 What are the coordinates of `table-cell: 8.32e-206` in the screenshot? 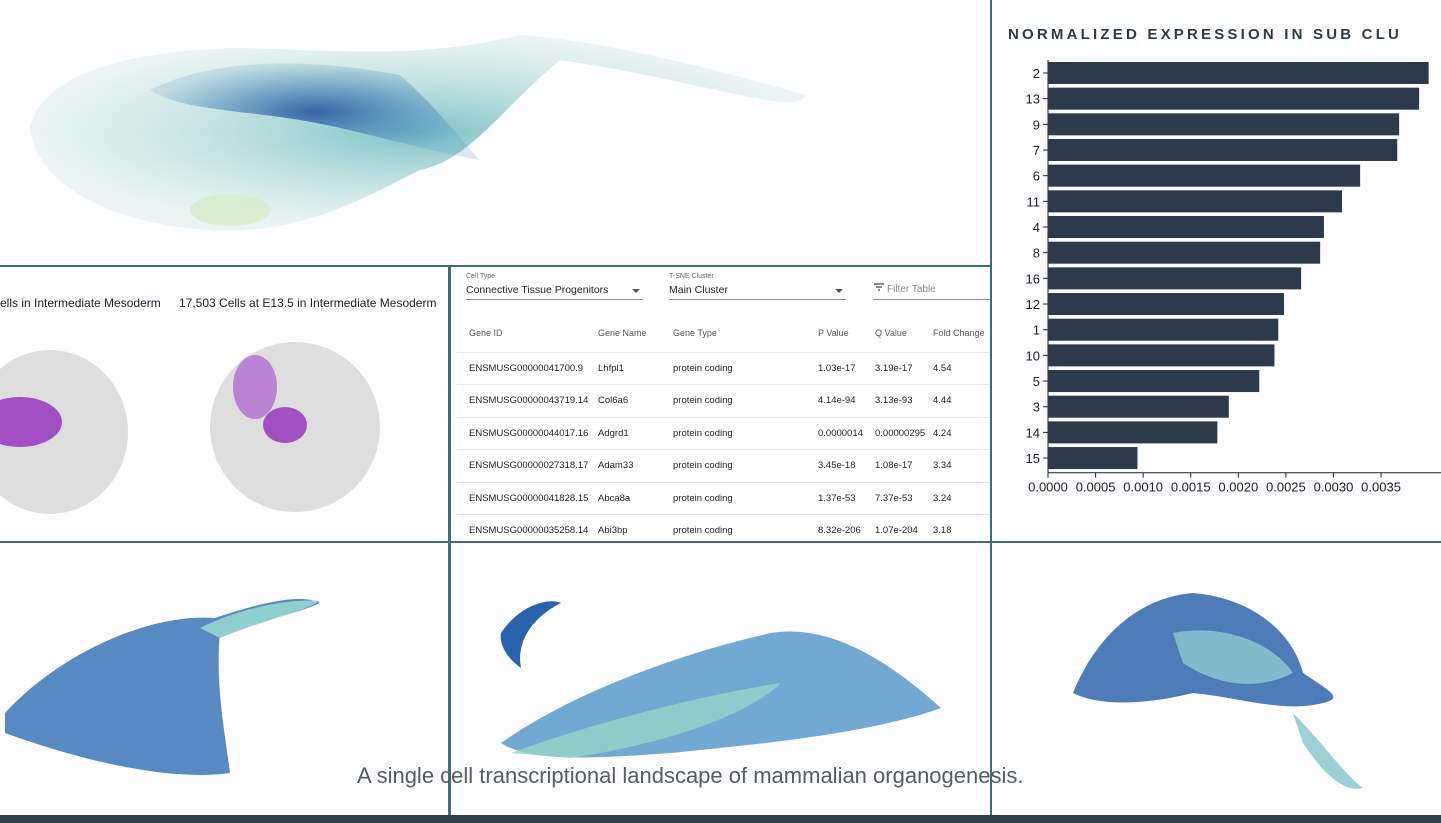 It's located at (839, 530).